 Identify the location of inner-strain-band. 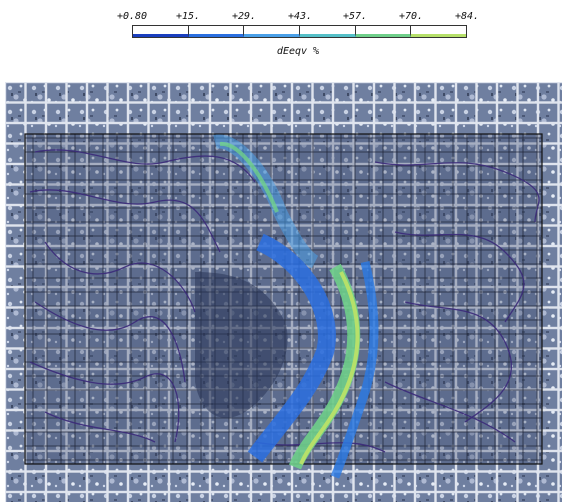
(291, 348).